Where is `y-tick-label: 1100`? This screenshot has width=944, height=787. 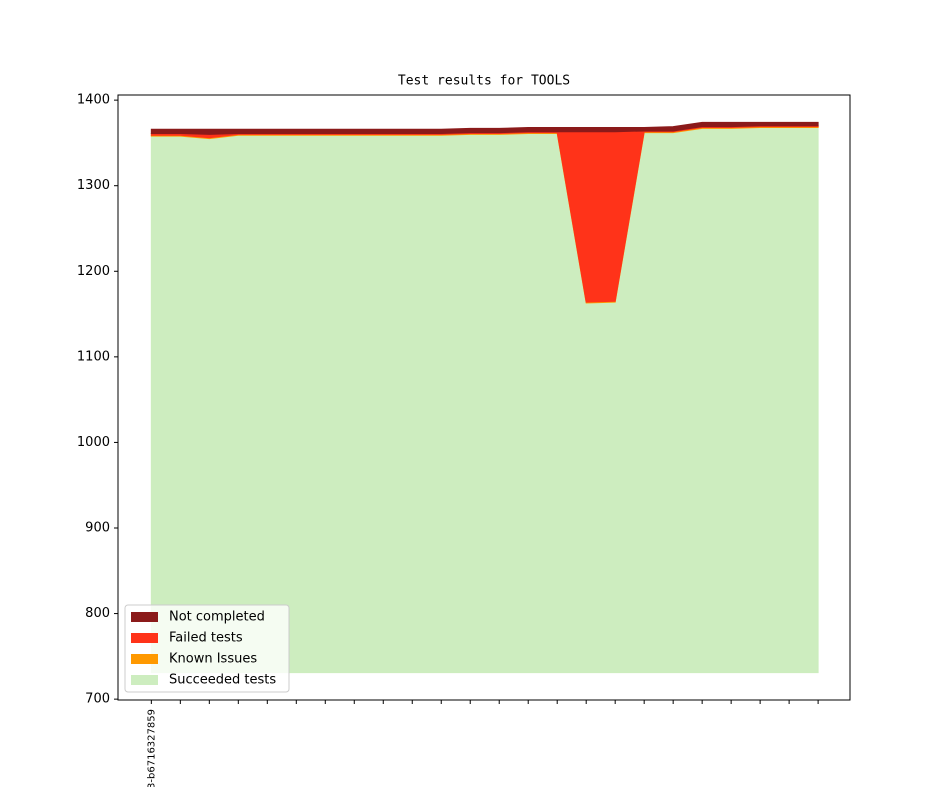
y-tick-label: 1100 is located at coordinates (93, 356).